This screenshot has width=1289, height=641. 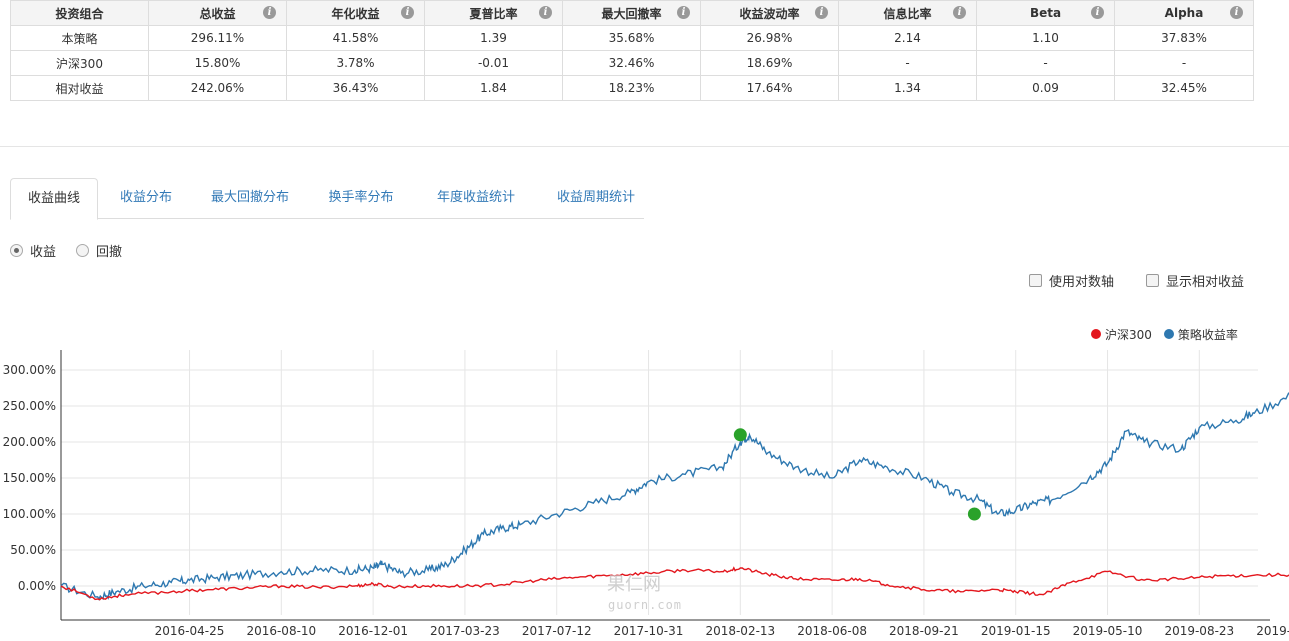 I want to click on radio-drawdown, so click(x=83, y=250).